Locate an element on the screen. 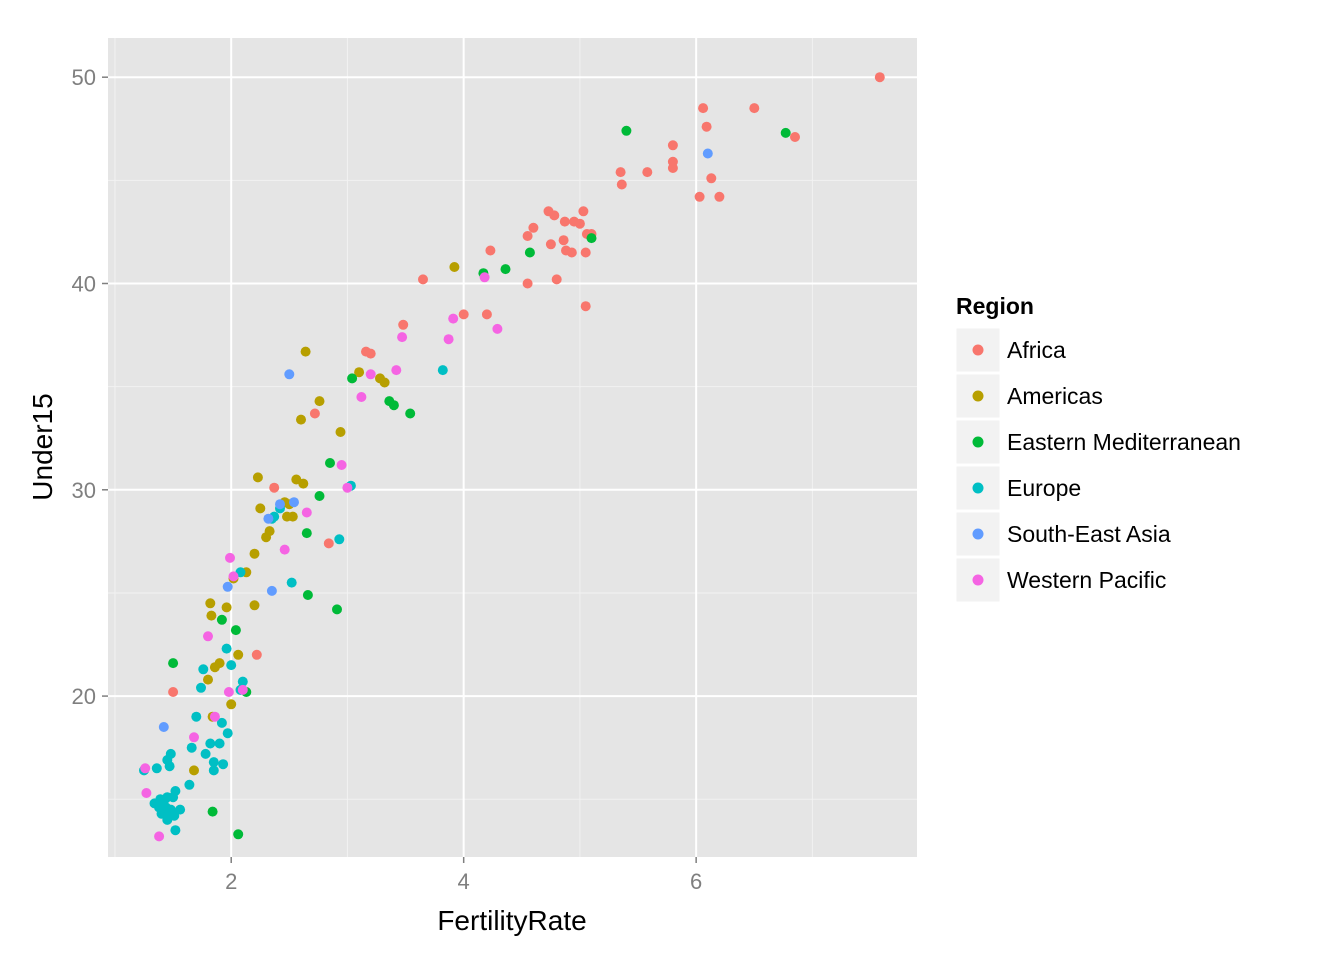 This screenshot has width=1344, height=965. legend-label-western-pacific: Western Pacific is located at coordinates (1086, 580).